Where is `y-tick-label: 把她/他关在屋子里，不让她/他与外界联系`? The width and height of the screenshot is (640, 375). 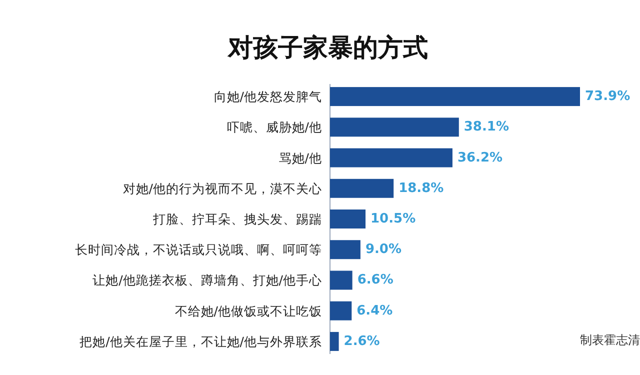 y-tick-label: 把她/他关在屋子里，不让她/他与外界联系 is located at coordinates (201, 341).